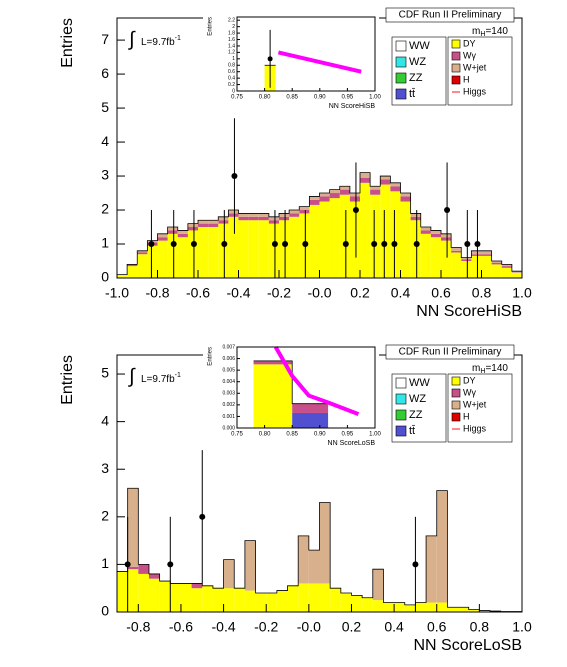 Image resolution: width=567 pixels, height=667 pixels. What do you see at coordinates (416, 78) in the screenshot?
I see `legend-label: ZZ` at bounding box center [416, 78].